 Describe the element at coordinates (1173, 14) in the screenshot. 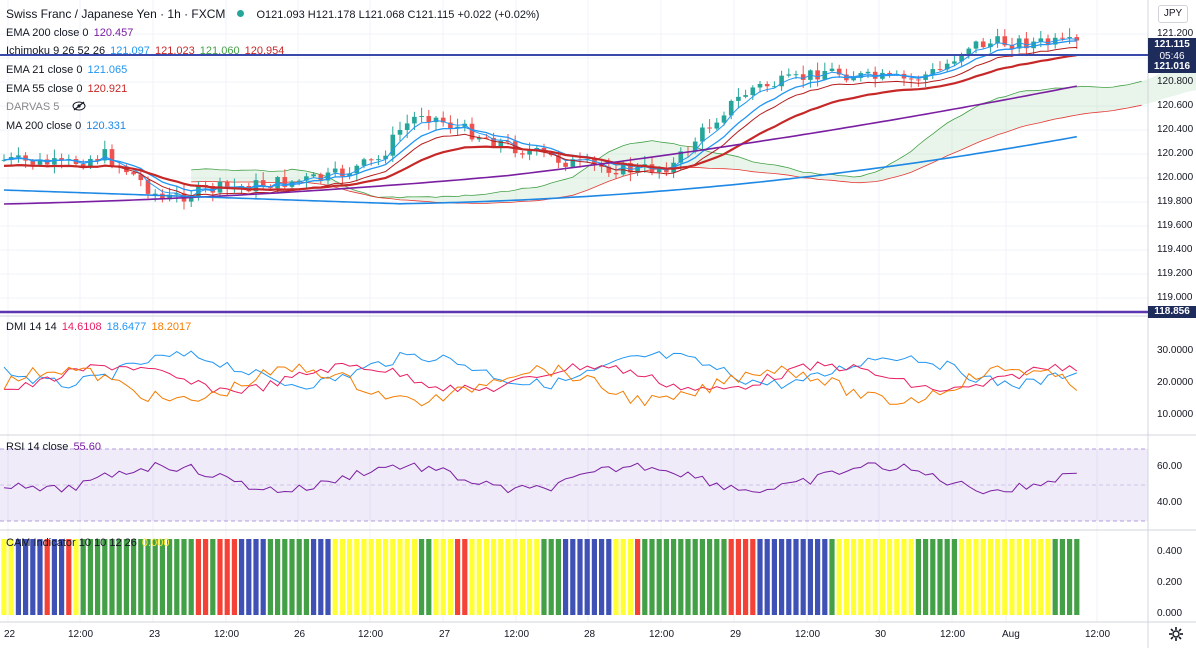

I see `currency-button: JPY` at that location.